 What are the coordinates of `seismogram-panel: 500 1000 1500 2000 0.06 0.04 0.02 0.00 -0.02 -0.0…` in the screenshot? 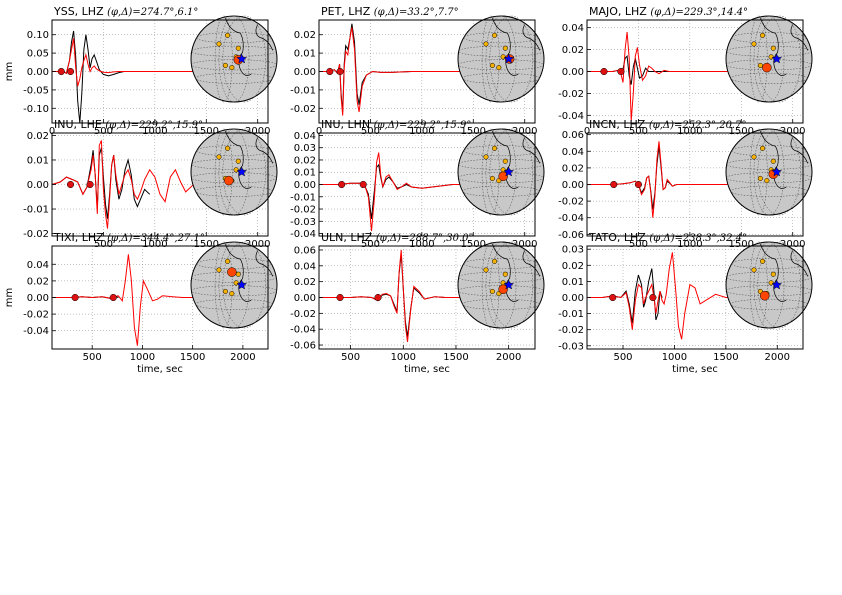 It's located at (417, 303).